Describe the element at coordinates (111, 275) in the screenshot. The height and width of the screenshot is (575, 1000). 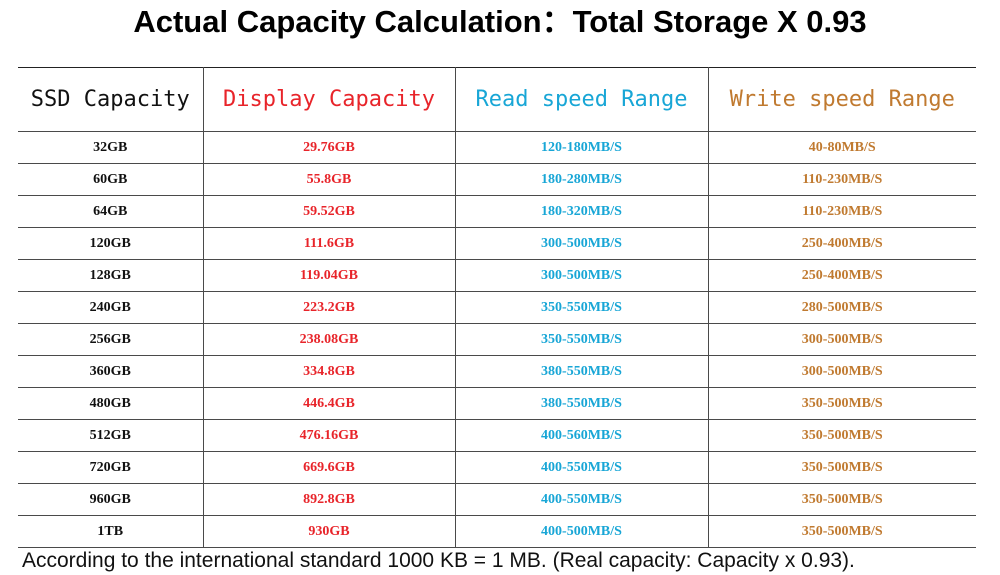
I see `ssd-capacity-cell: 128GB` at that location.